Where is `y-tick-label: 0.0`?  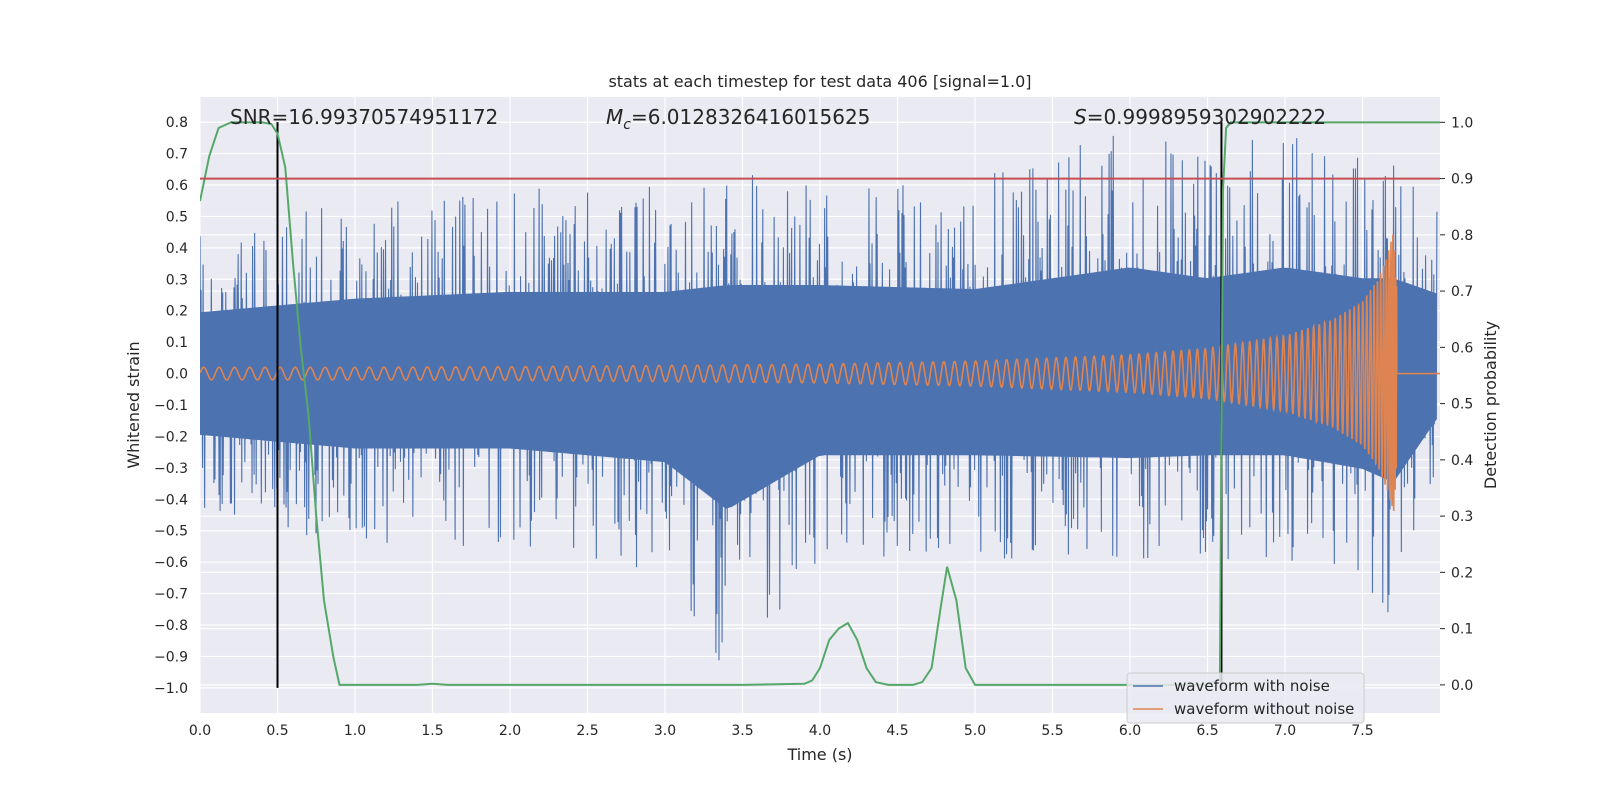 y-tick-label: 0.0 is located at coordinates (177, 375).